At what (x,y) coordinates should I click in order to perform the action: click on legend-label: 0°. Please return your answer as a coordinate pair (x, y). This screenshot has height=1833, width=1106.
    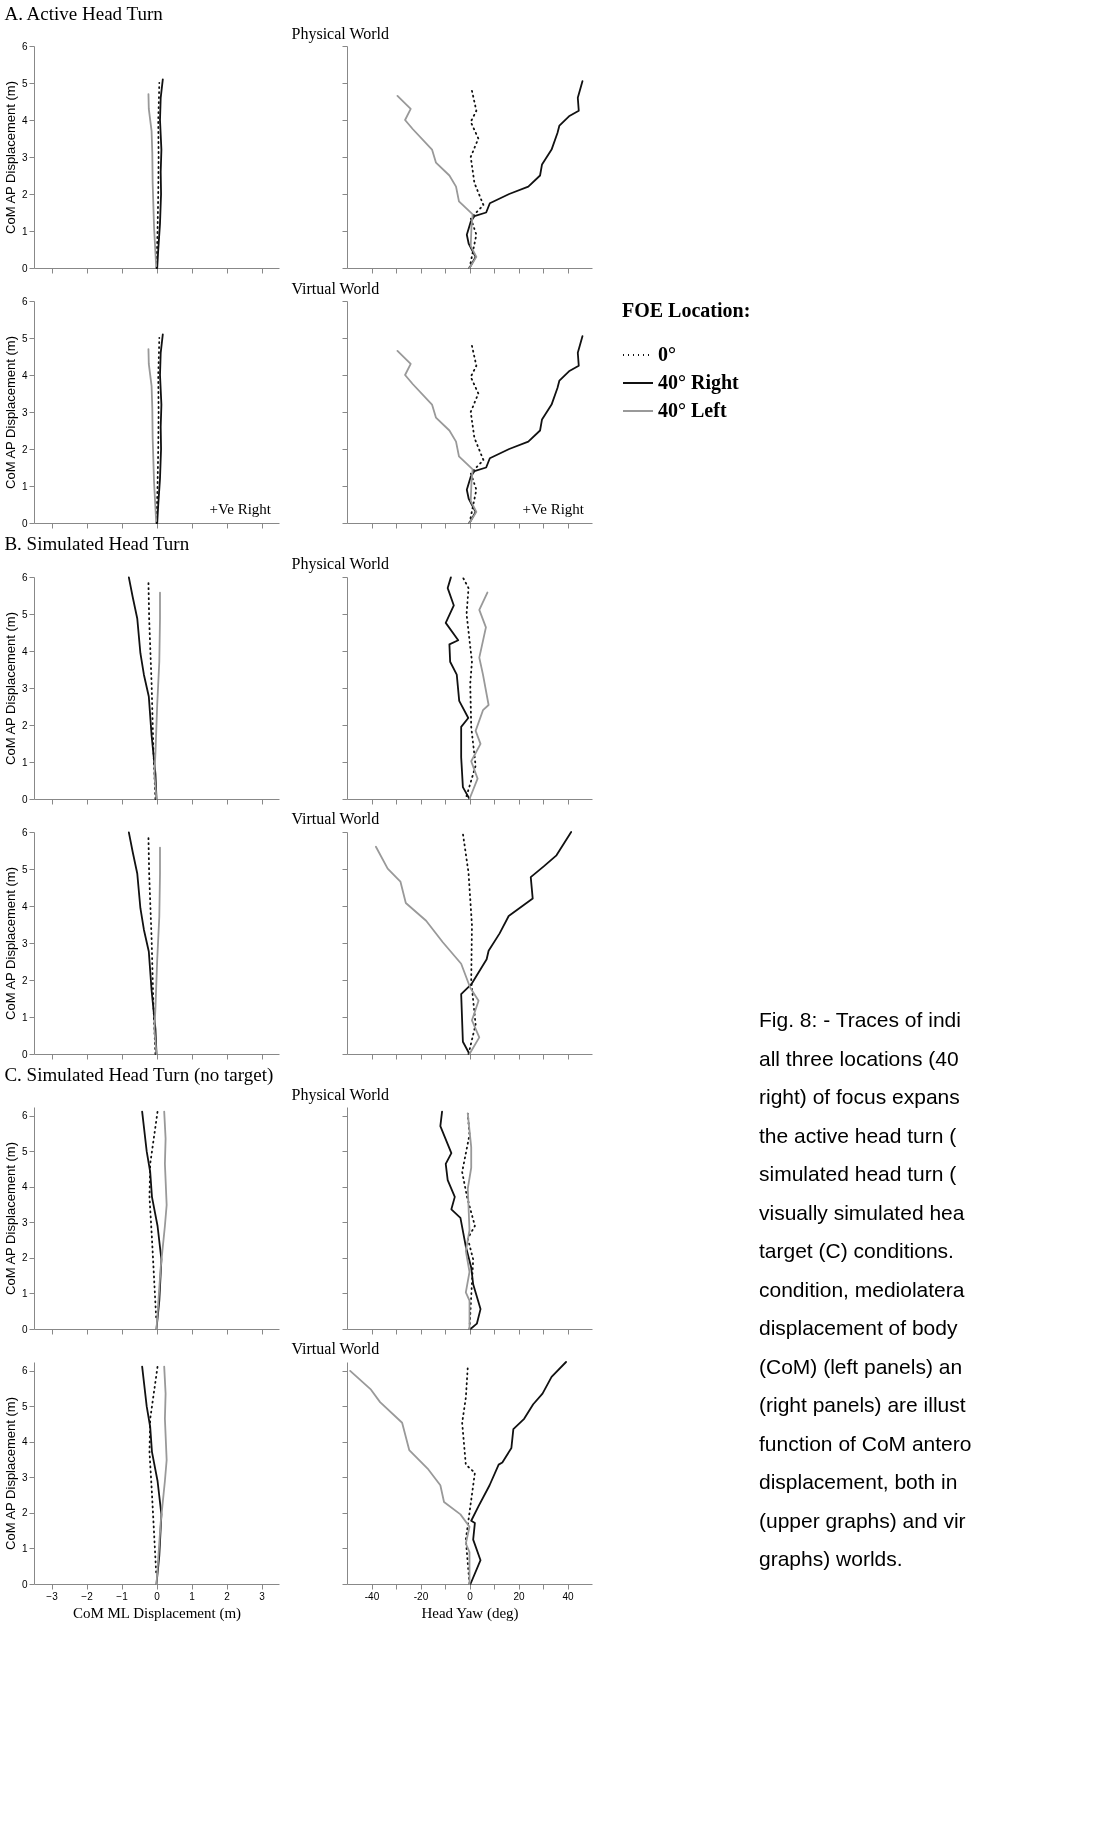
    Looking at the image, I should click on (667, 354).